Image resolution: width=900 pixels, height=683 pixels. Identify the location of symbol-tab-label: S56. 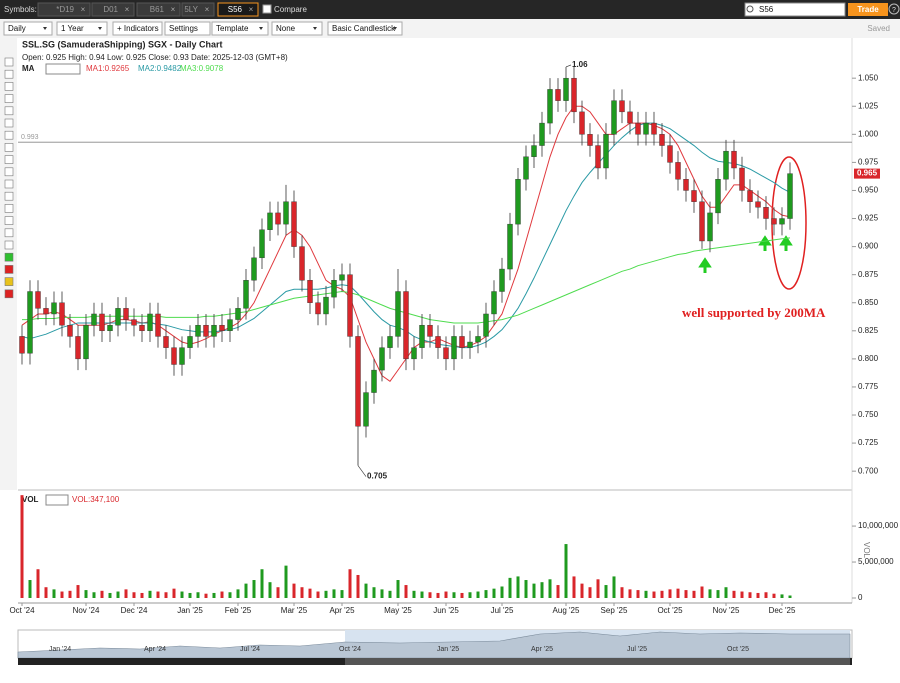
(235, 9).